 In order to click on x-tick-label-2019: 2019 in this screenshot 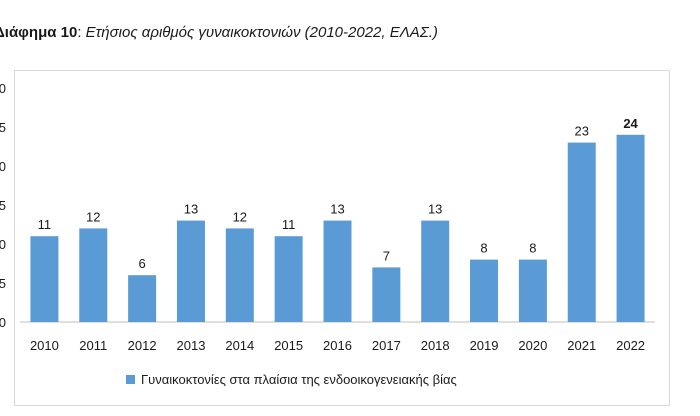, I will do `click(484, 345)`.